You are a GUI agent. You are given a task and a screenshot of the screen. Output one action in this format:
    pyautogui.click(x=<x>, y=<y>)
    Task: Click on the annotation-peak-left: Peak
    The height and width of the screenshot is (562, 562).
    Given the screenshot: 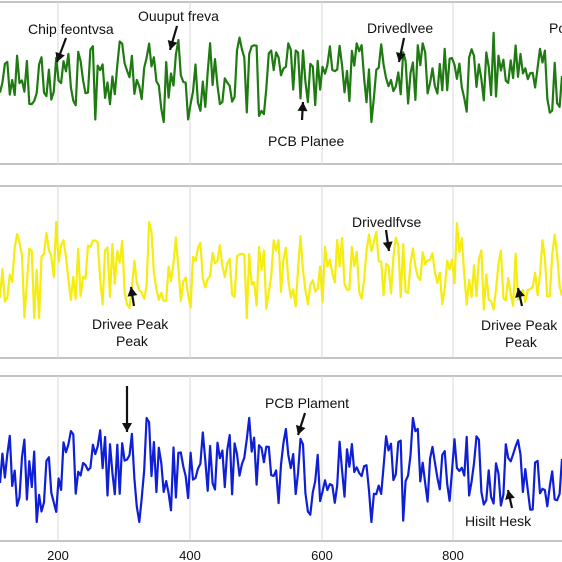 What is the action you would take?
    pyautogui.click(x=132, y=341)
    